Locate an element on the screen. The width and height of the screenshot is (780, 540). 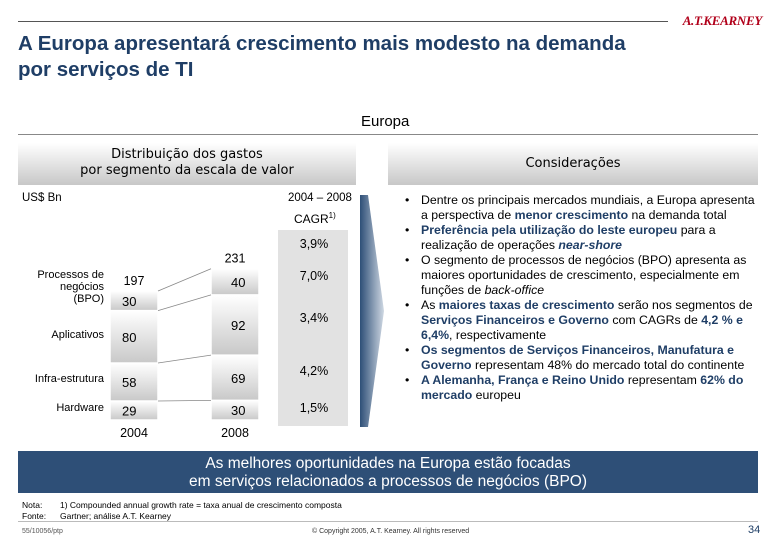
consideration-text: serão nos segmentos de is located at coordinates (683, 305).